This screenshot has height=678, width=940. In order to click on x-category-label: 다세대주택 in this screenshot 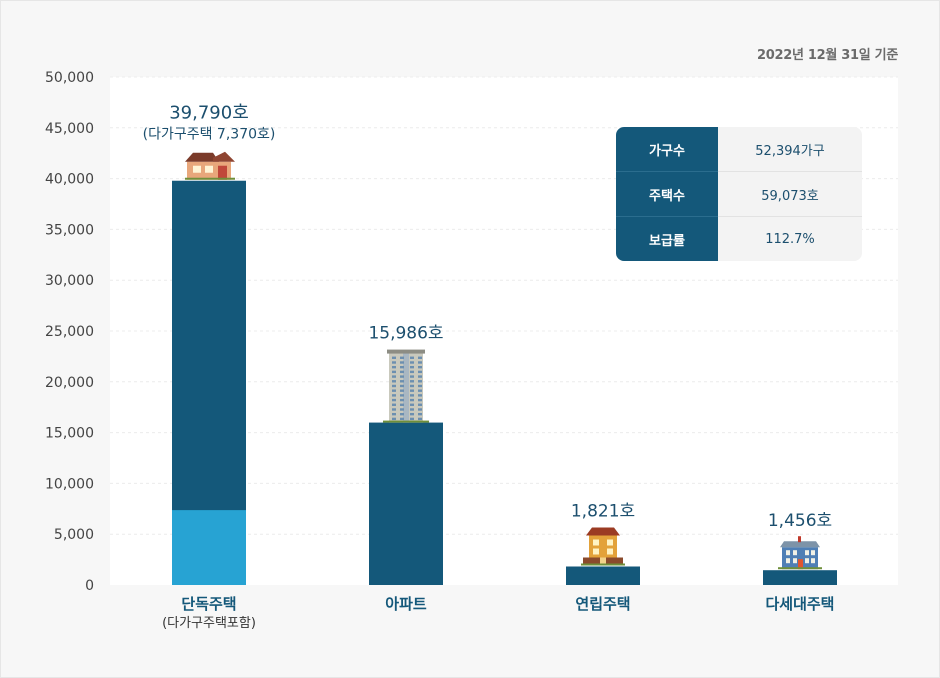, I will do `click(799, 604)`.